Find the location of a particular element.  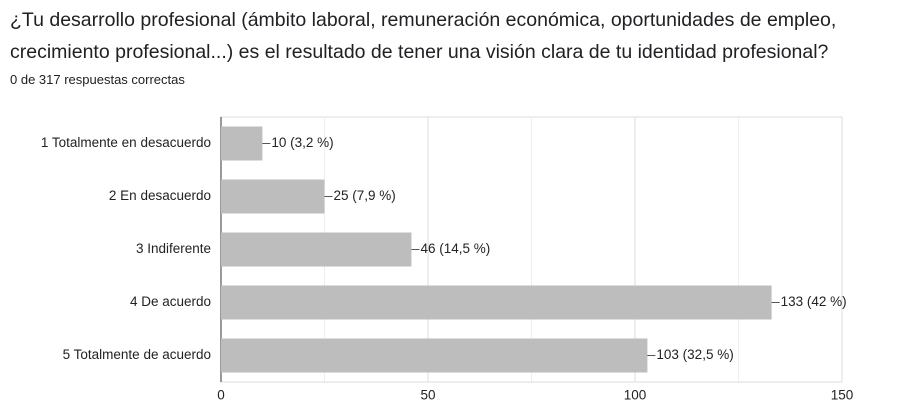

value-label: 10 (3,2 %) is located at coordinates (302, 142).